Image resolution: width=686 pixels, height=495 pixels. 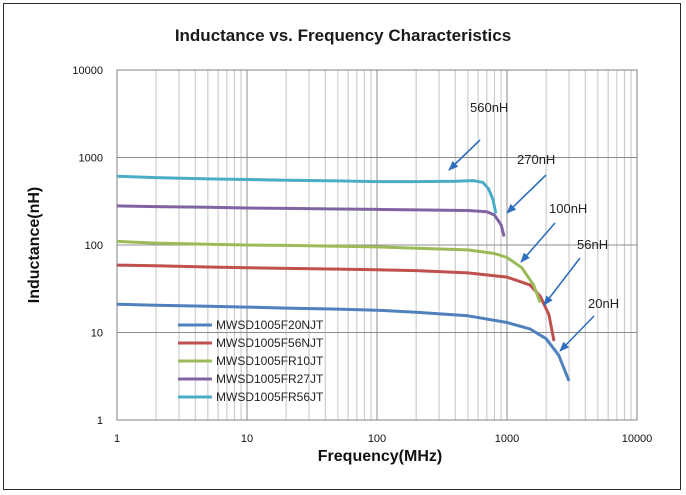 What do you see at coordinates (100, 421) in the screenshot?
I see `y-tick-label: 1` at bounding box center [100, 421].